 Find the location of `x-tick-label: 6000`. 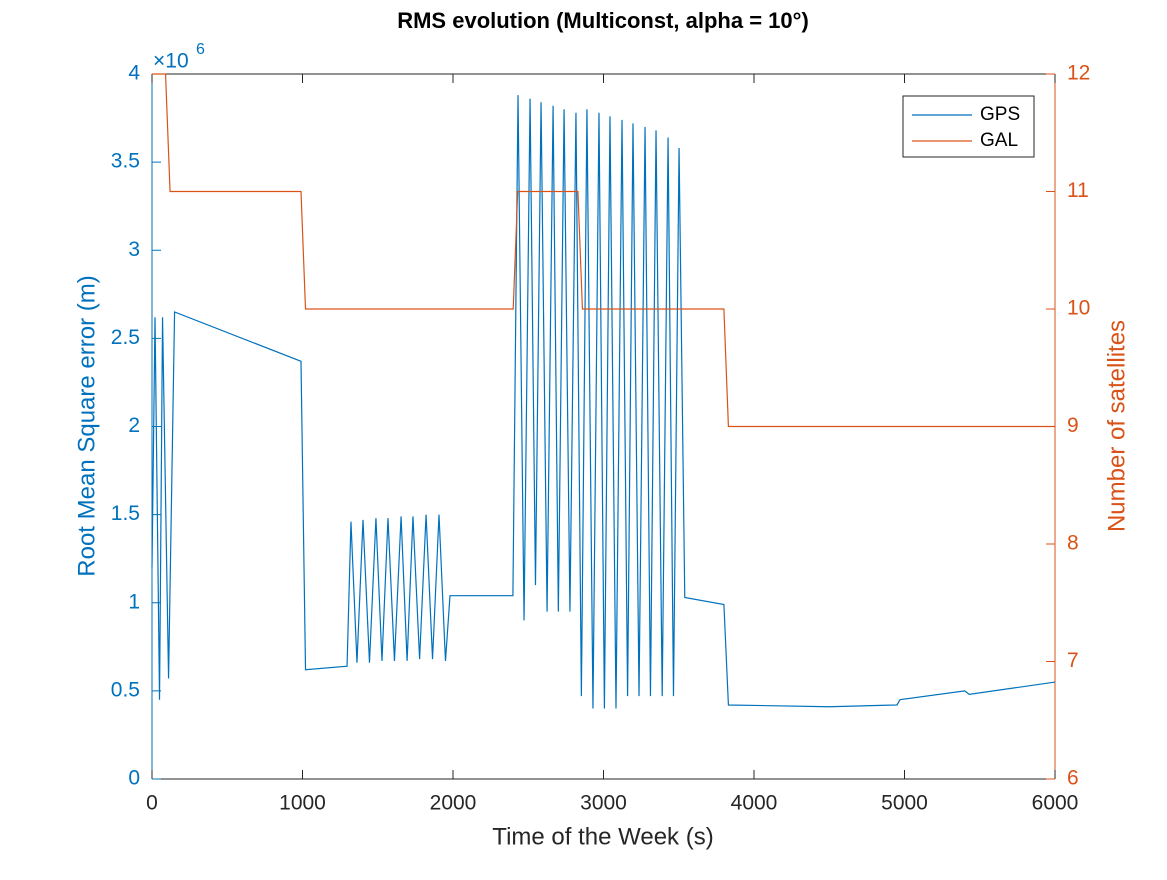

x-tick-label: 6000 is located at coordinates (1055, 803).